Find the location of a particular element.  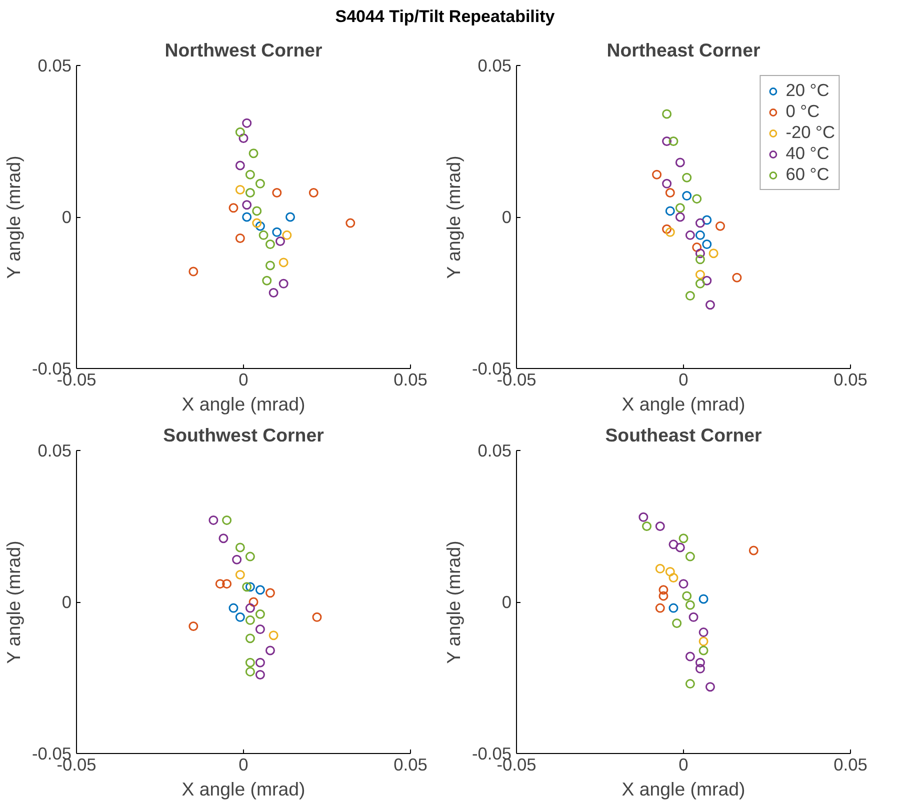

legend-label: 20 °C is located at coordinates (808, 90).